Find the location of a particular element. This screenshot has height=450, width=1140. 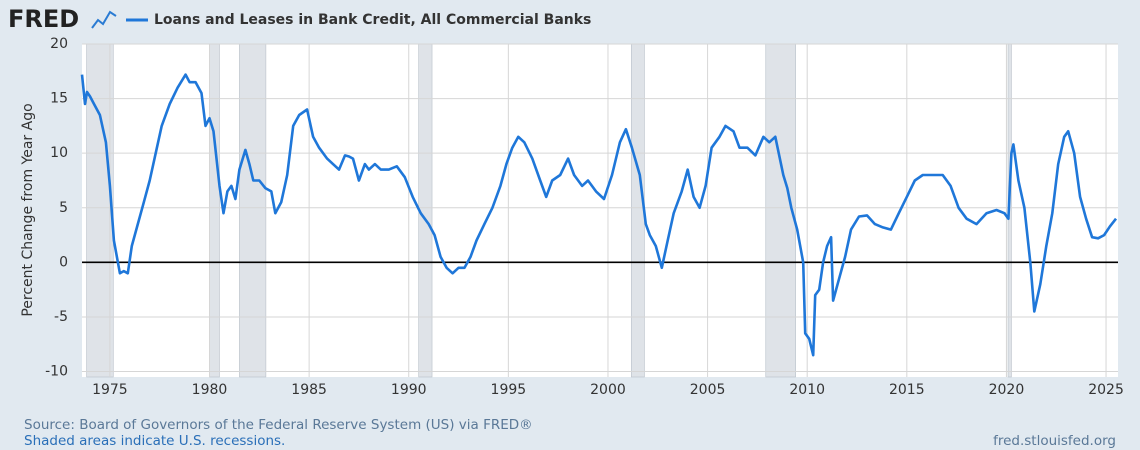

y-tick-label: -5 is located at coordinates (61, 317).